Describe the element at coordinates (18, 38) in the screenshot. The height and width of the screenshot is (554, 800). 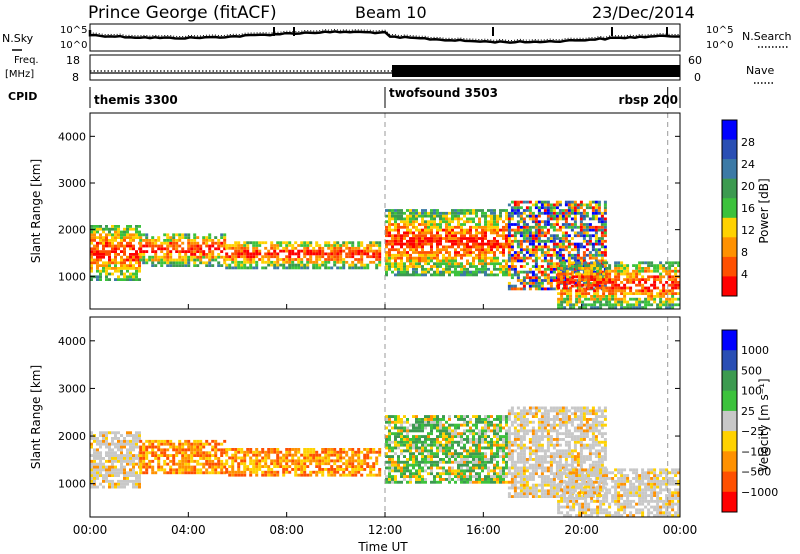
I see `nsky-label: N.Sky` at that location.